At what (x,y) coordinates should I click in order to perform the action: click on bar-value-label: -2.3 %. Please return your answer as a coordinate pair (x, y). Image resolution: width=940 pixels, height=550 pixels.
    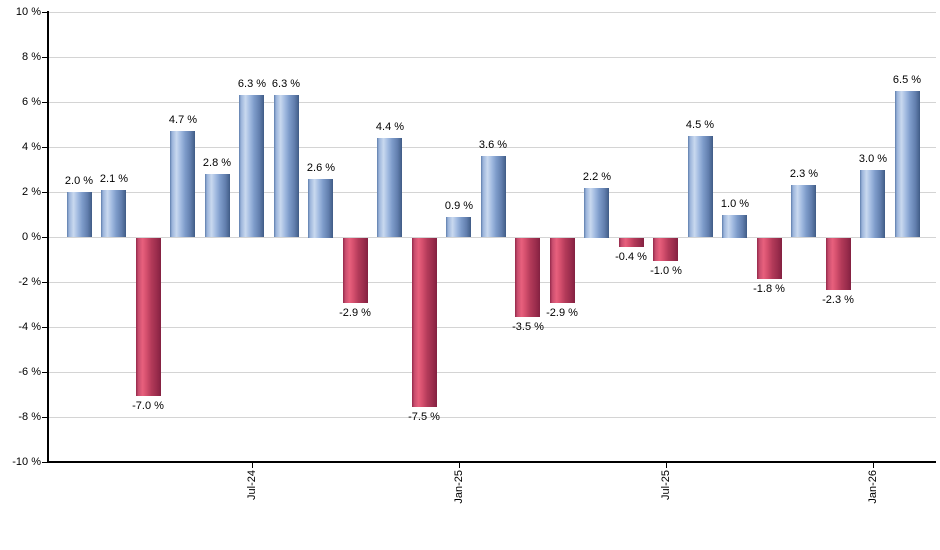
    Looking at the image, I should click on (838, 300).